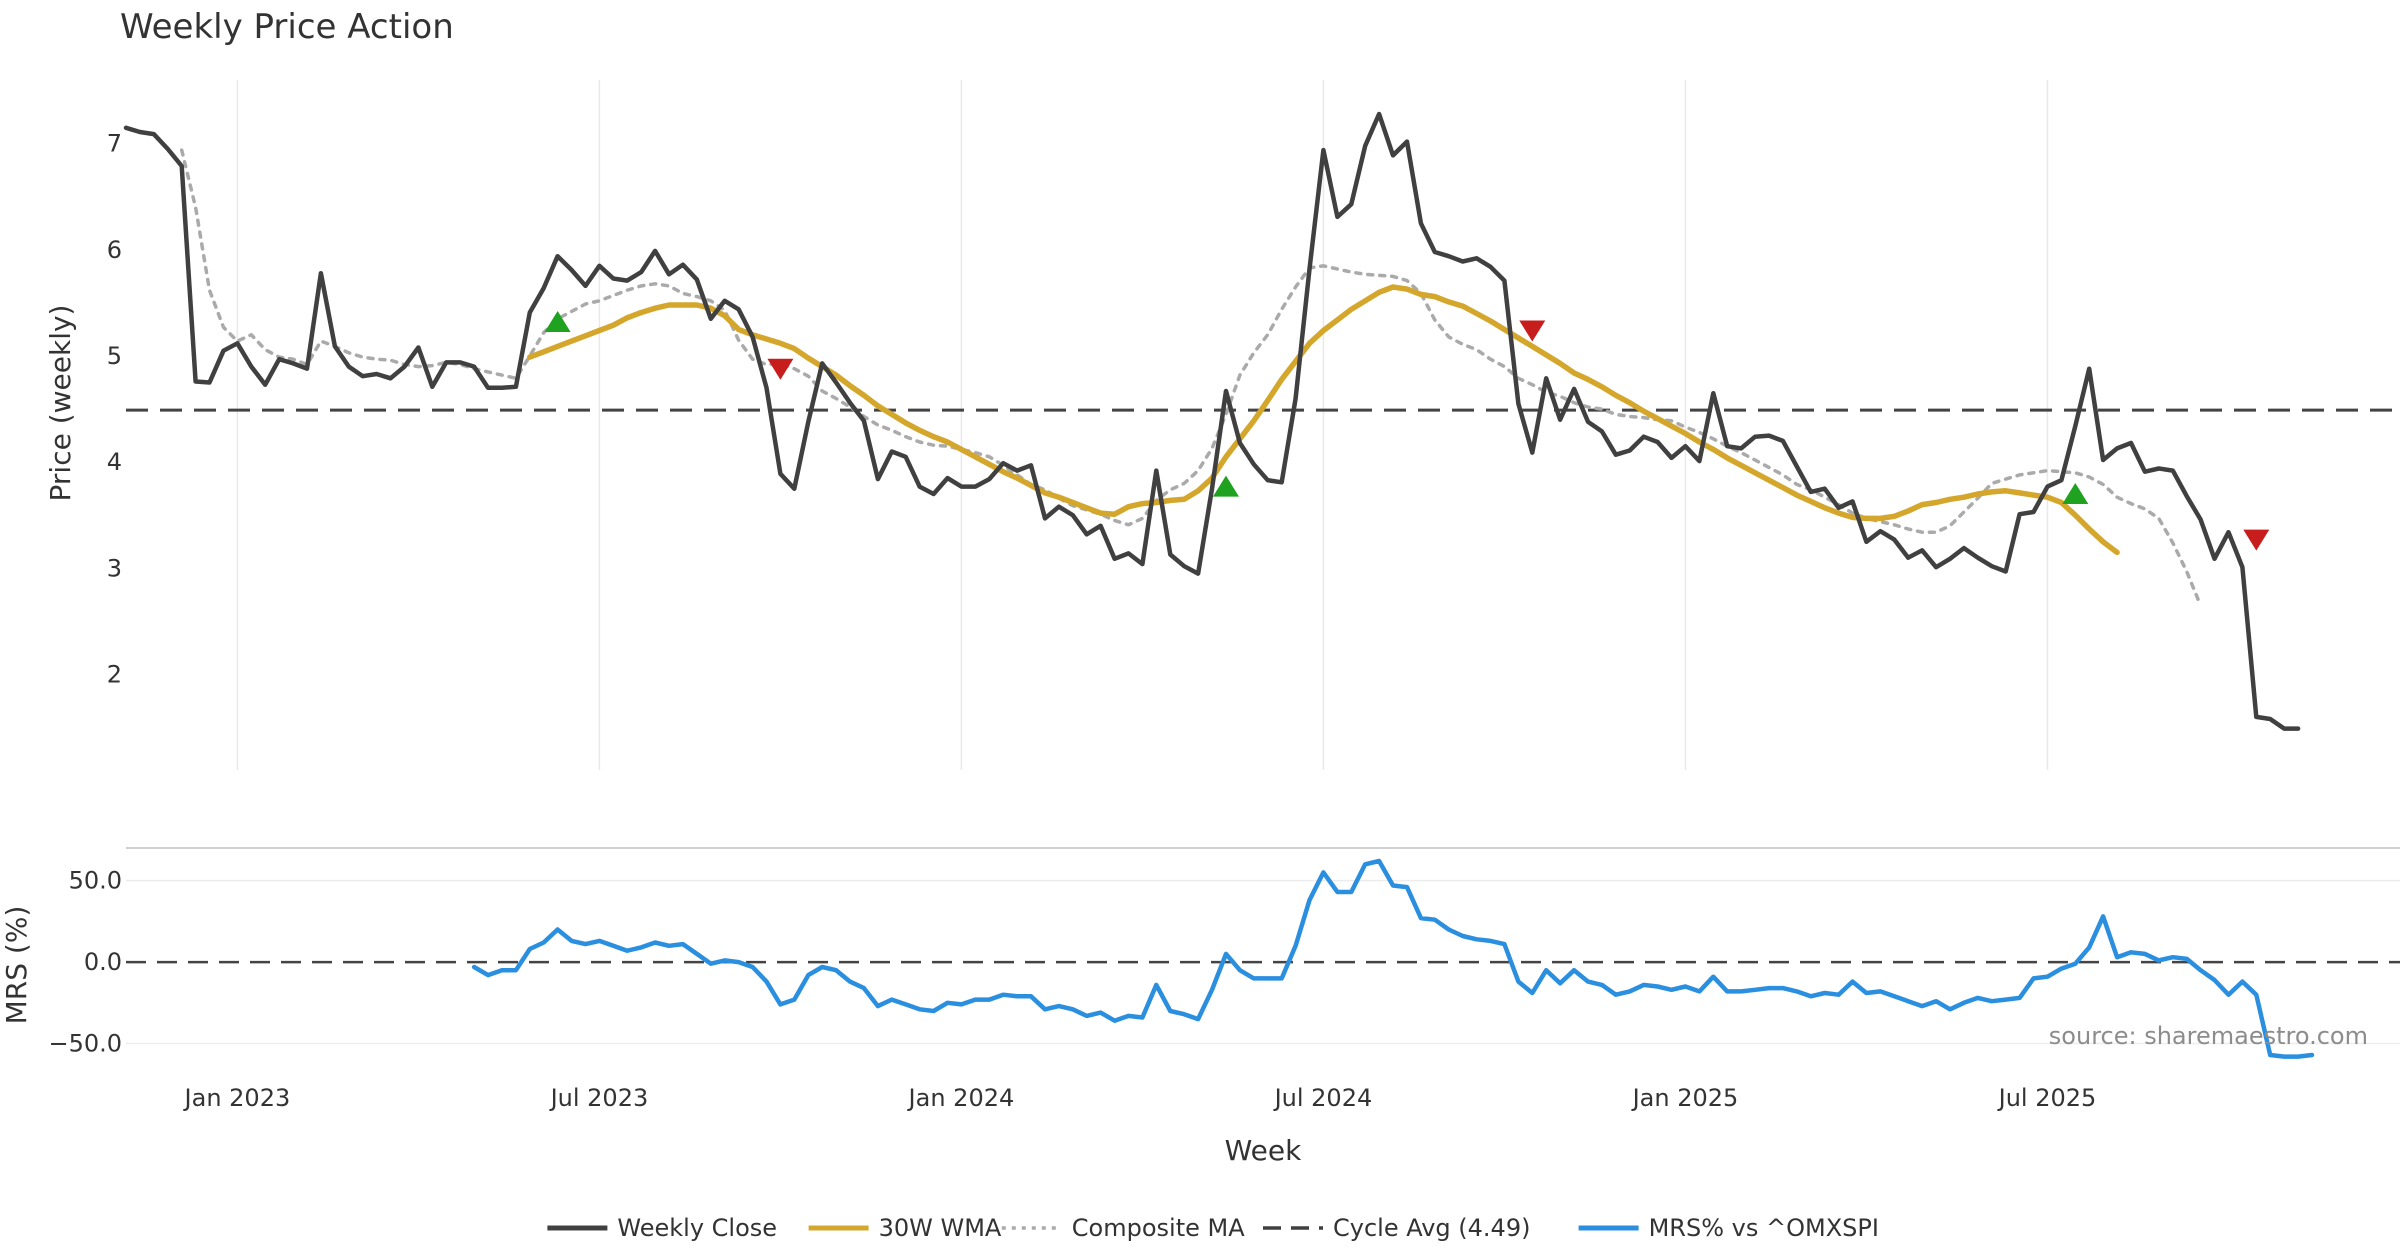 Image resolution: width=2400 pixels, height=1260 pixels. Describe the element at coordinates (961, 1098) in the screenshot. I see `x-tick-label: Jan 2024` at that location.